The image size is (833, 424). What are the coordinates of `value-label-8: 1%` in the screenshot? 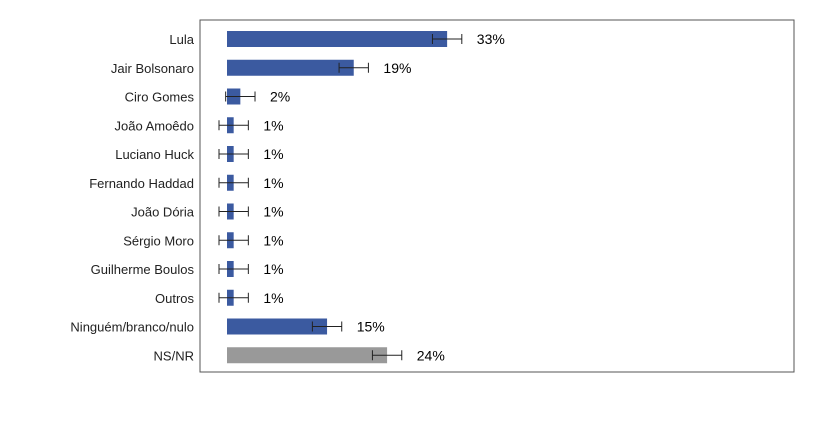 It's located at (273, 269).